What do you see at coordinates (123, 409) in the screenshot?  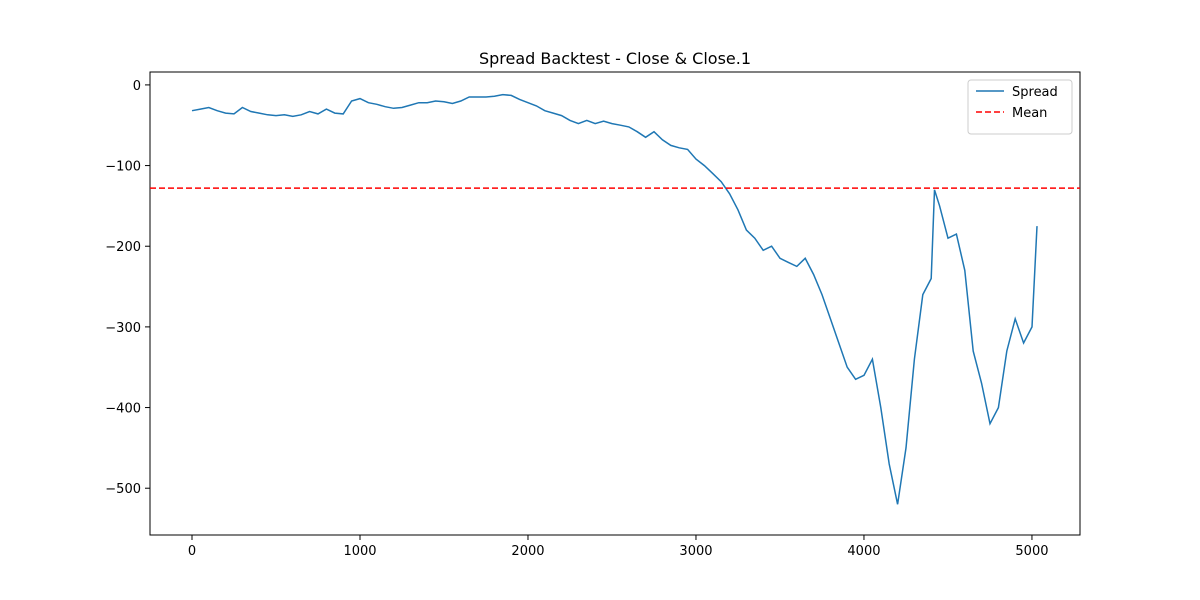 I see `y-tick-label: −400` at bounding box center [123, 409].